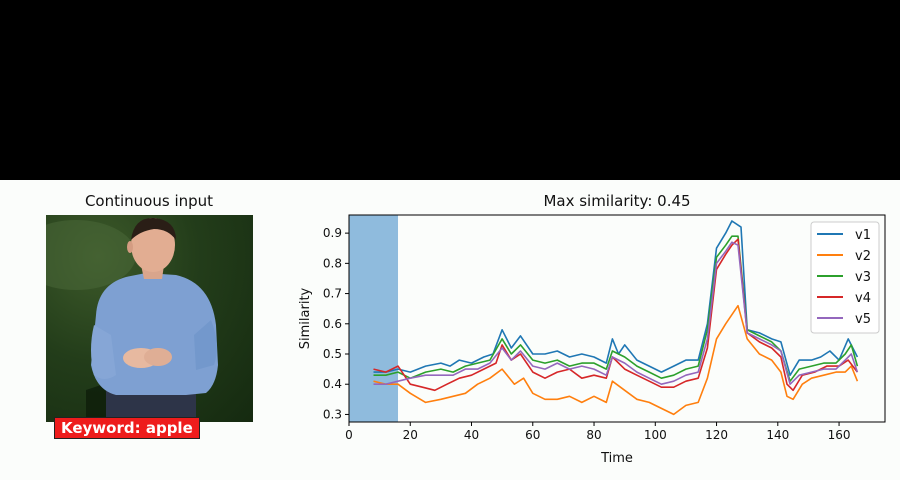  I want to click on keyword-badge: Keyword: apple, so click(127, 428).